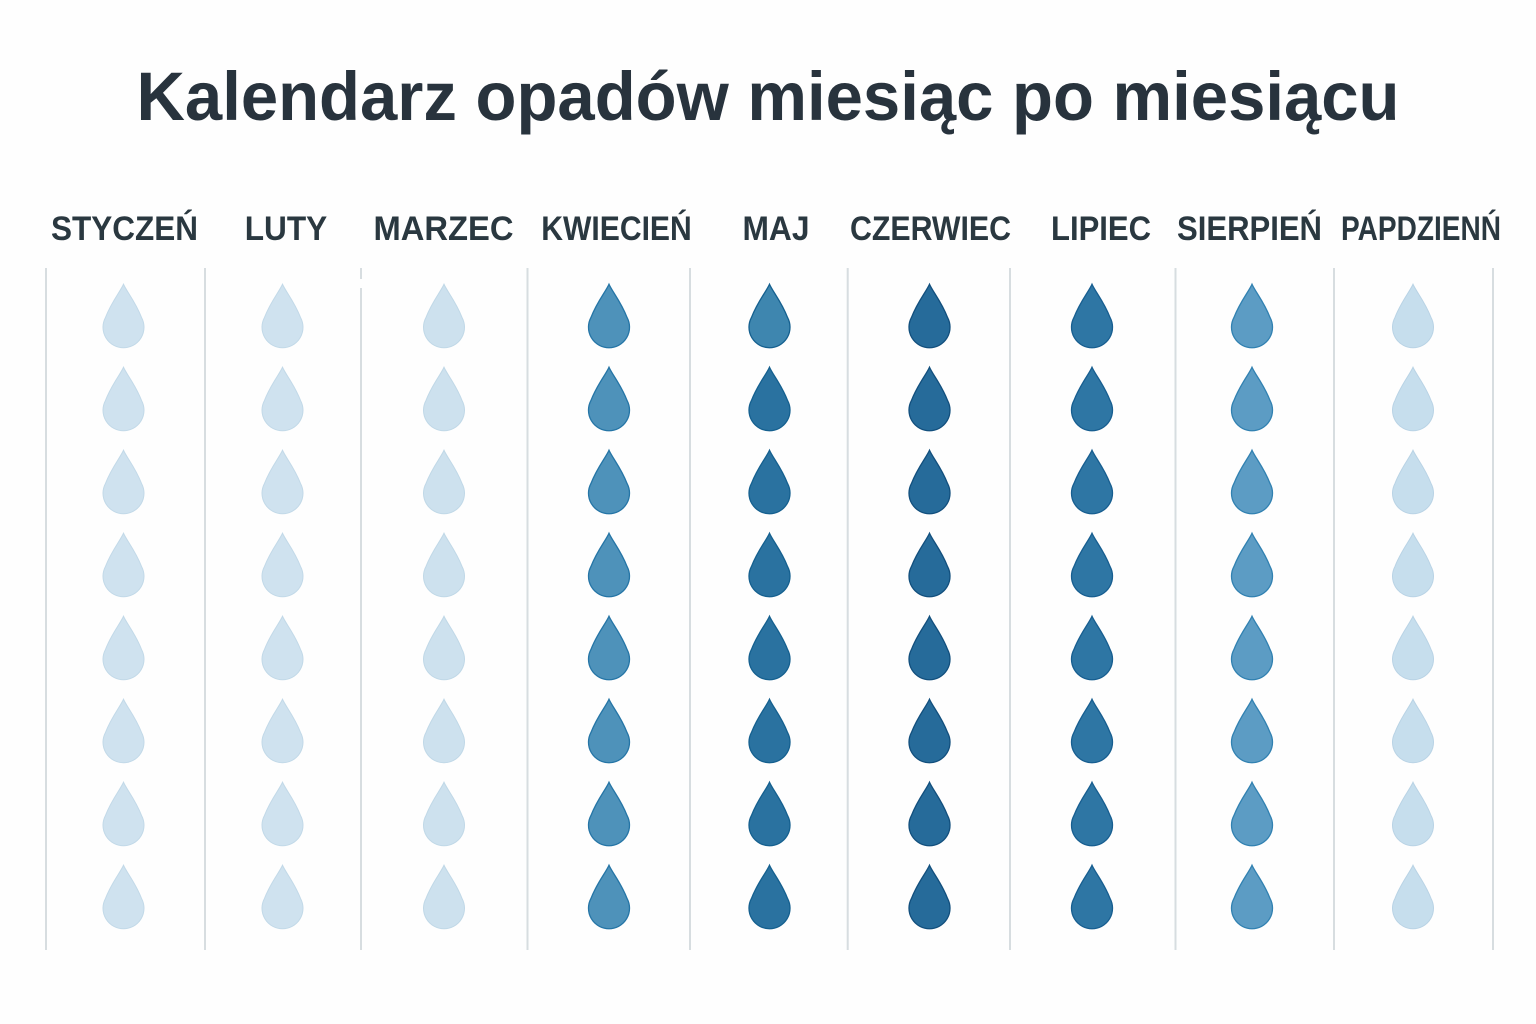 The width and height of the screenshot is (1536, 1024). I want to click on svg-text: MAJ, so click(776, 229).